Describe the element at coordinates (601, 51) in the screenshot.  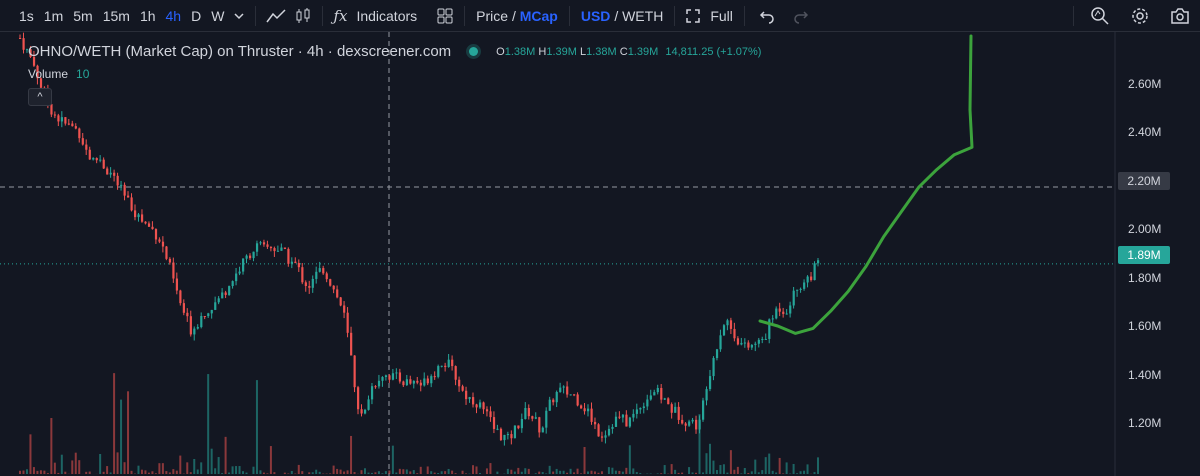
I see `low-value: 1.38M` at that location.